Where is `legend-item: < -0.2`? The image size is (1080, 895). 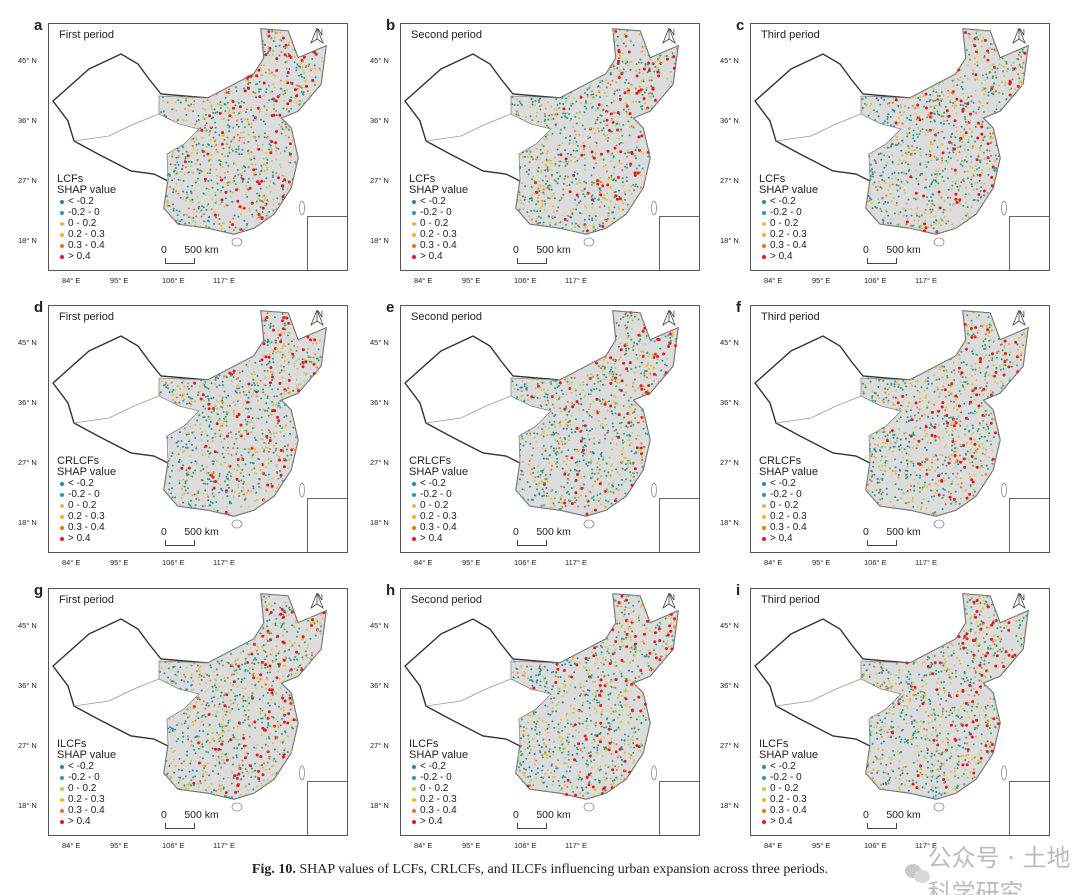 legend-item: < -0.2 is located at coordinates (86, 483).